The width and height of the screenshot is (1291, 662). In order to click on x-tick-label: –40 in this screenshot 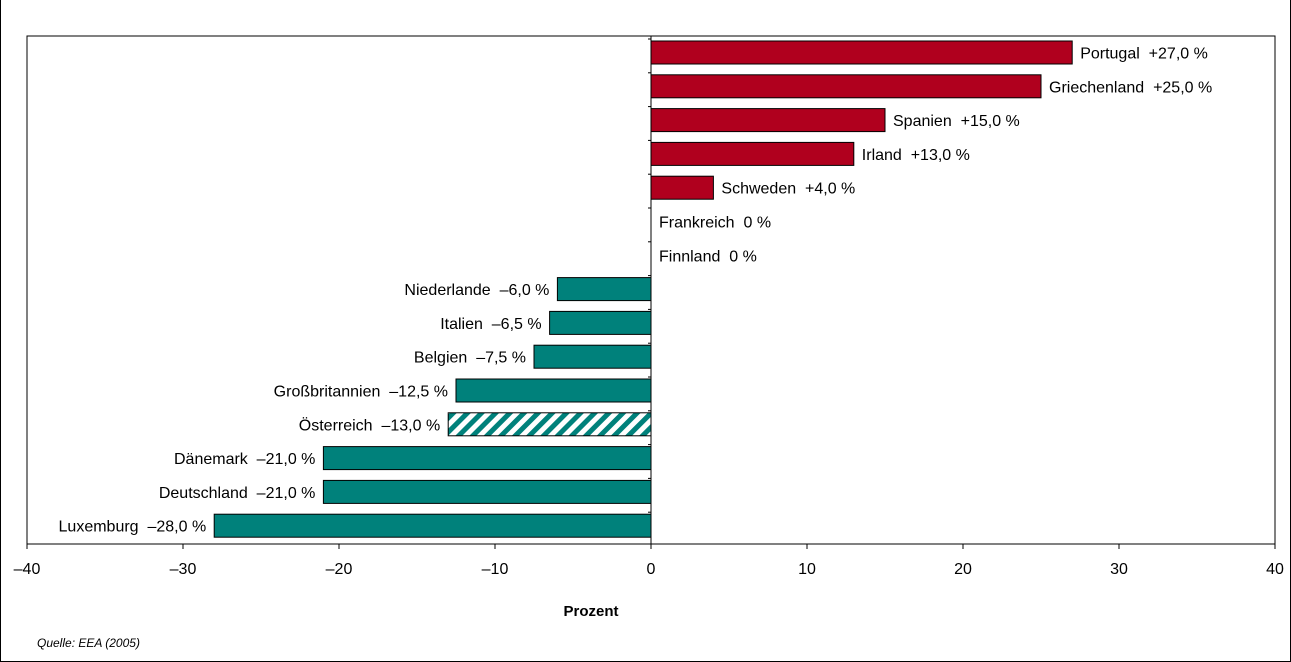, I will do `click(27, 569)`.